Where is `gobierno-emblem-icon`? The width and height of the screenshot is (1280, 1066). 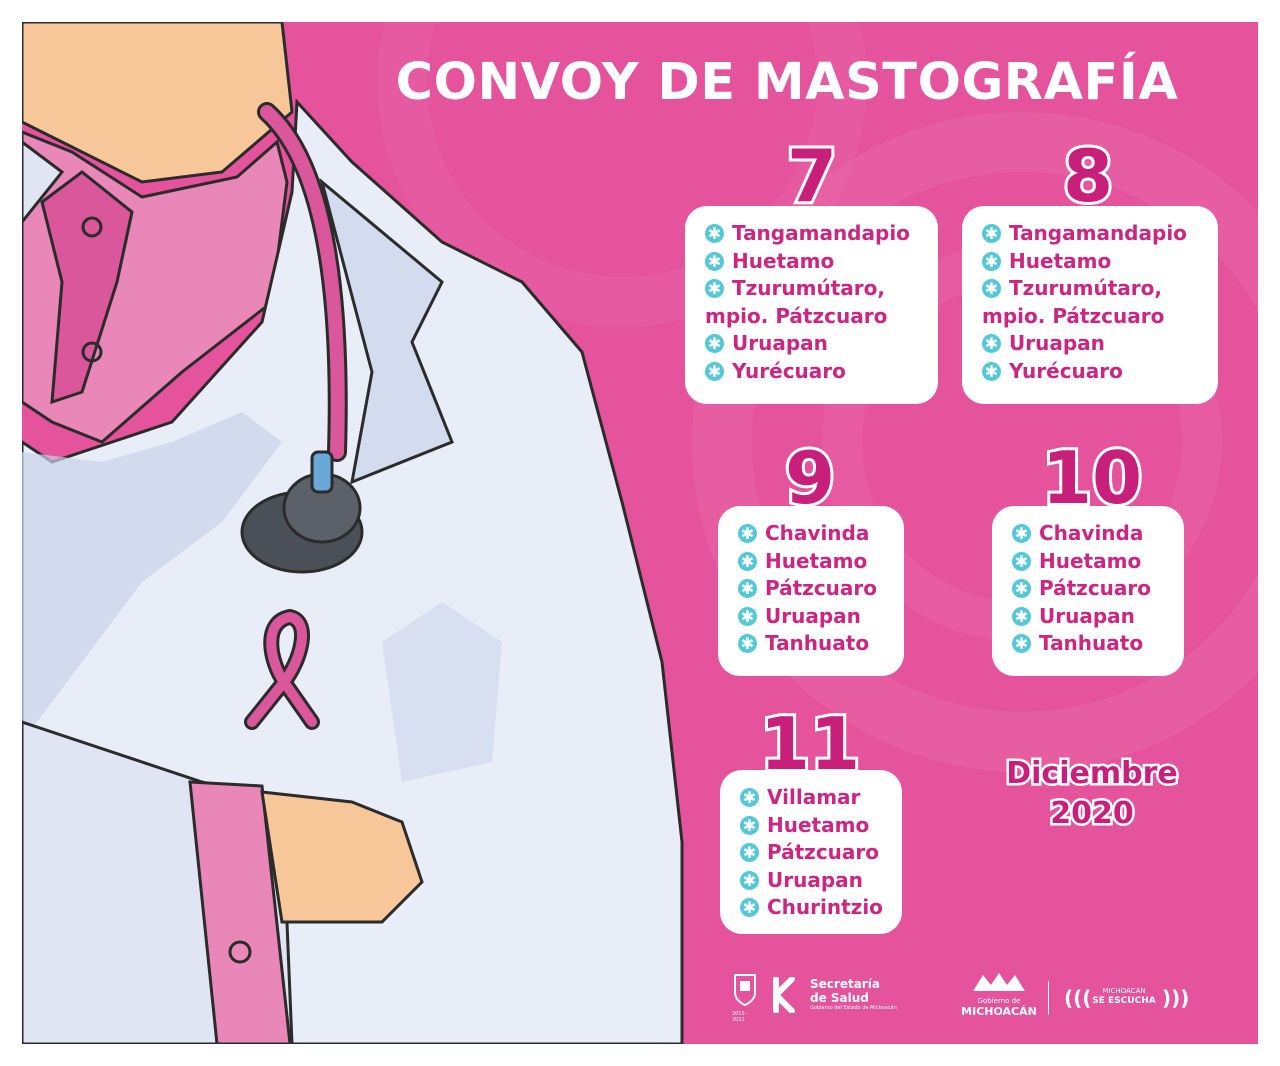 gobierno-emblem-icon is located at coordinates (999, 982).